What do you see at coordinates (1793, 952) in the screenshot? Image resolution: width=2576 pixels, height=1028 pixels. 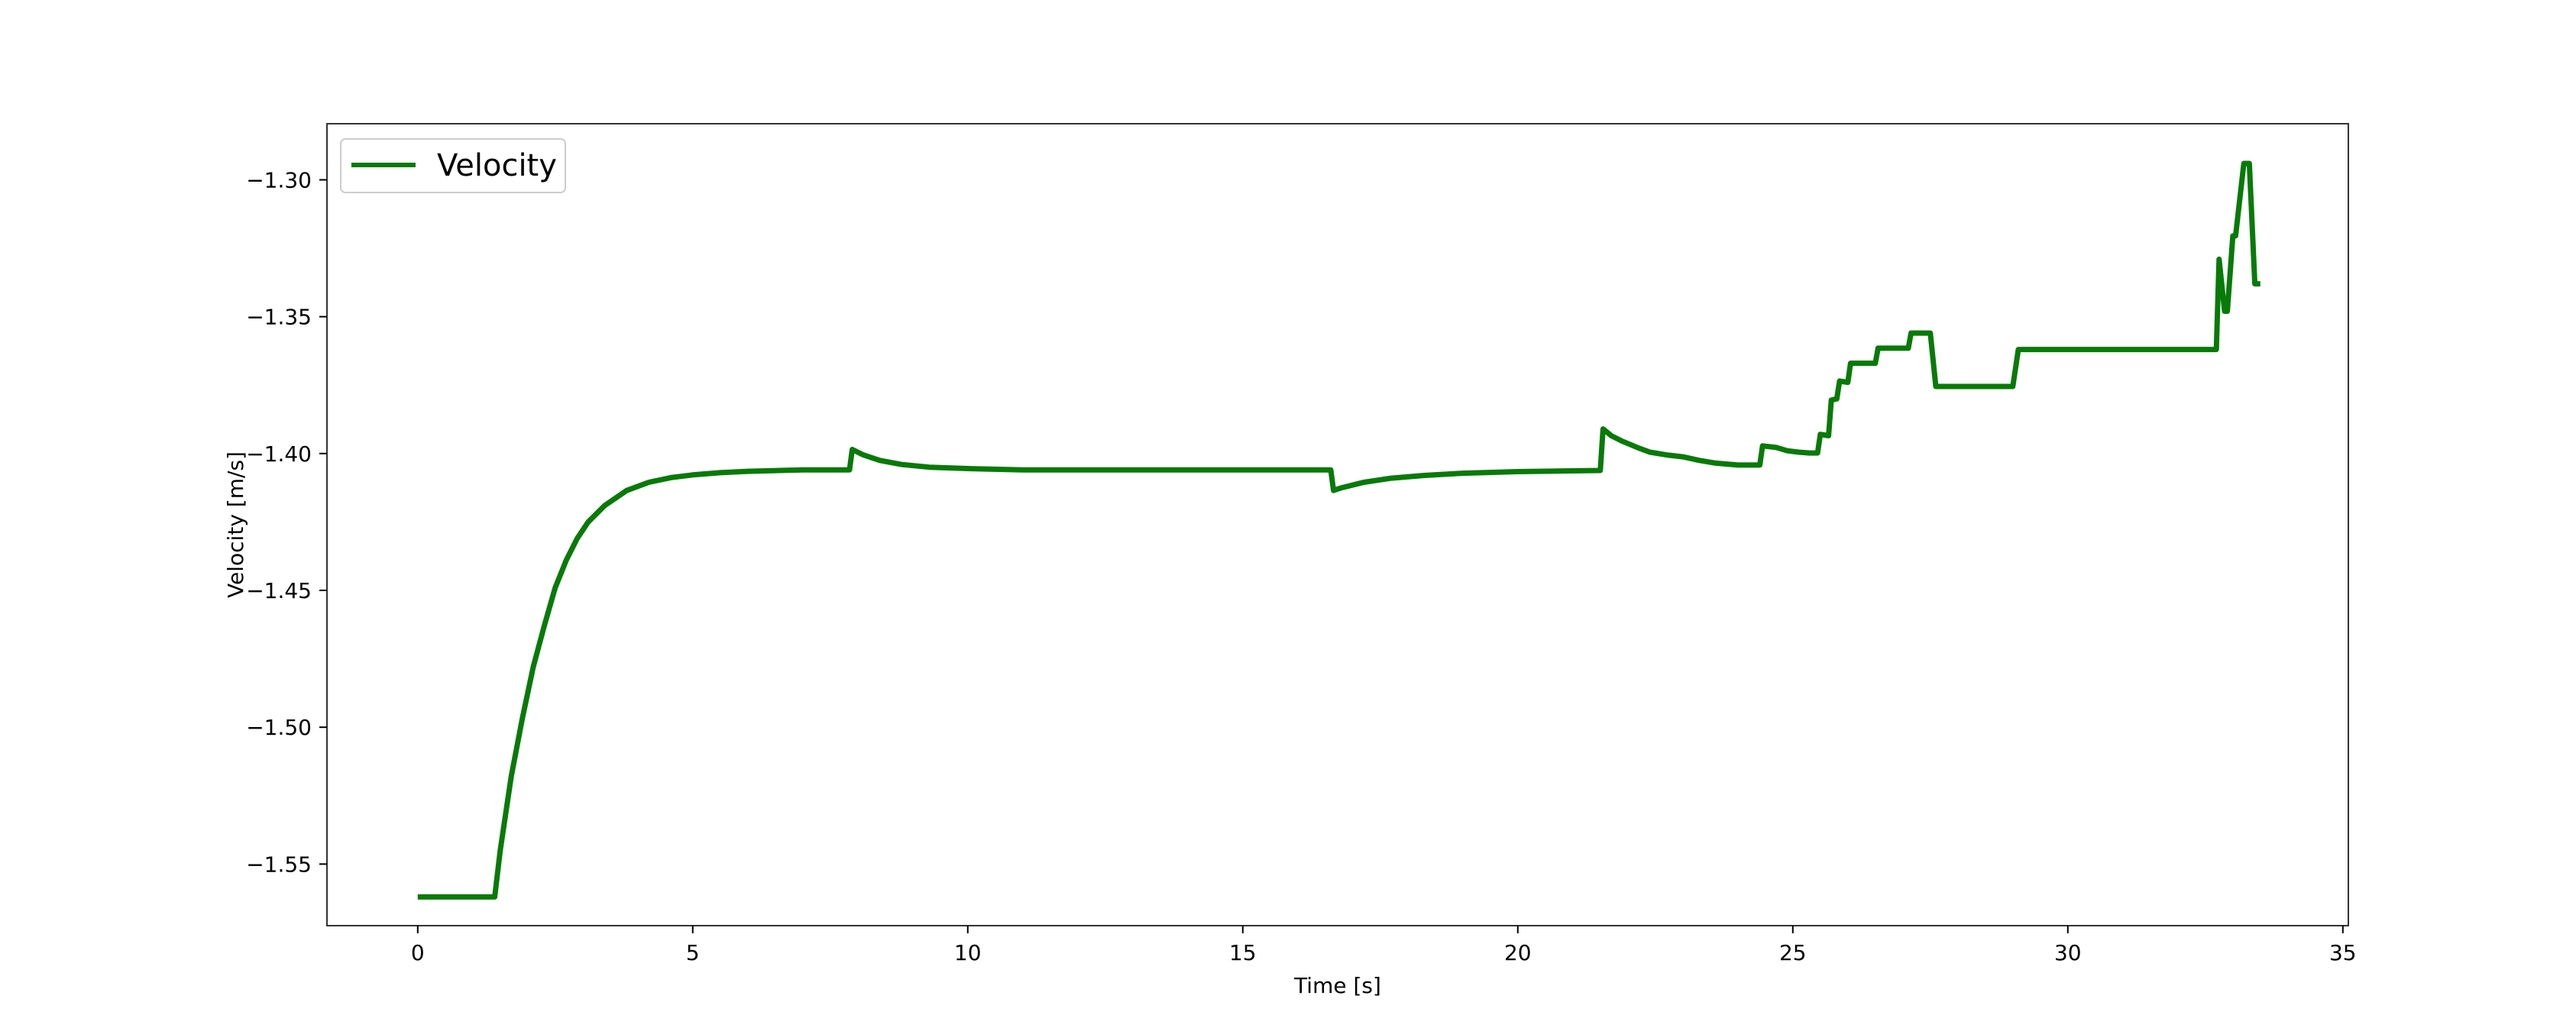 I see `x-tick-label: 25` at bounding box center [1793, 952].